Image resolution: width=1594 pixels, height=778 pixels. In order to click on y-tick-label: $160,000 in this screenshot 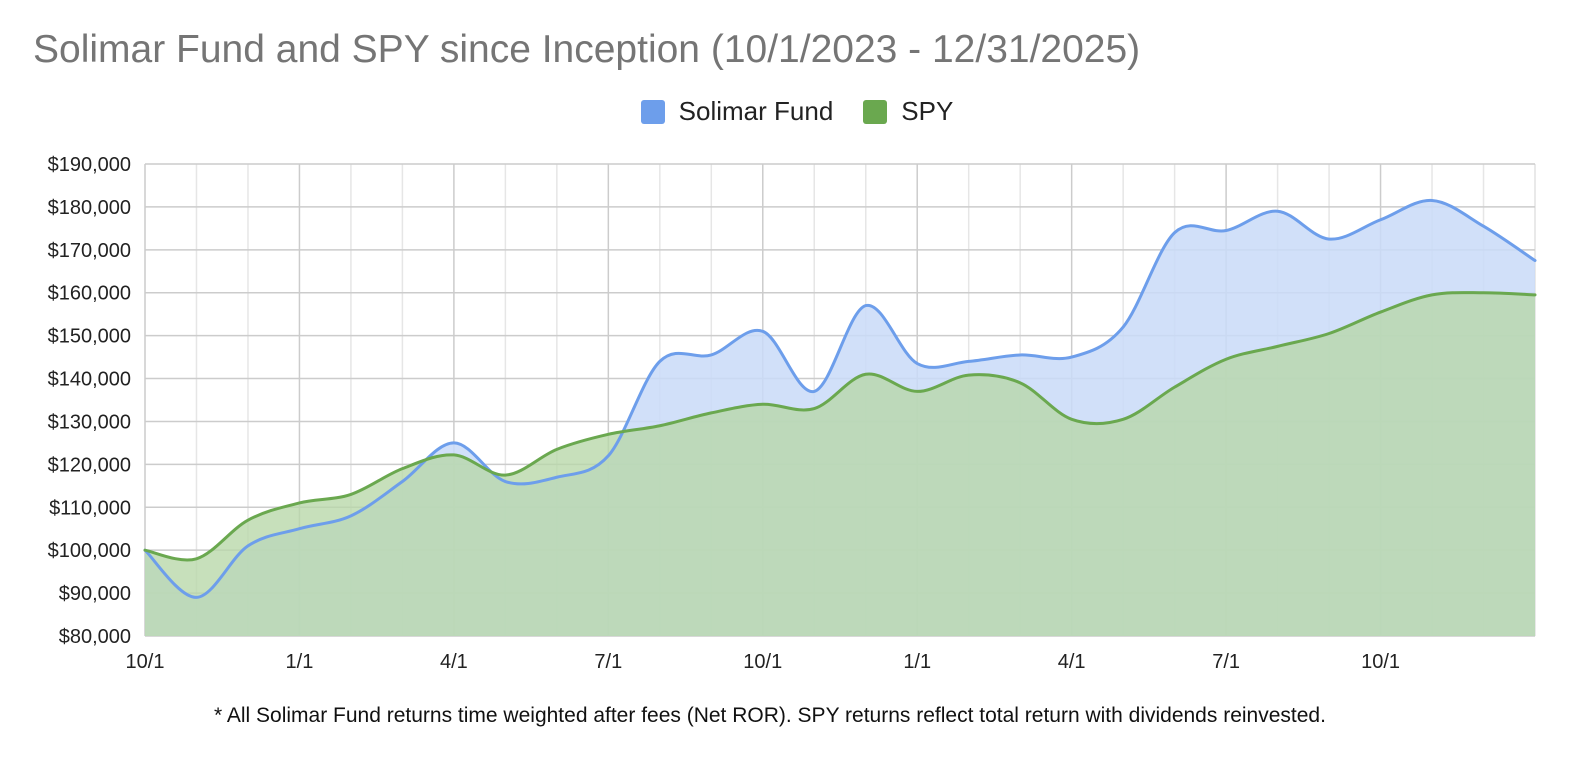, I will do `click(89, 294)`.